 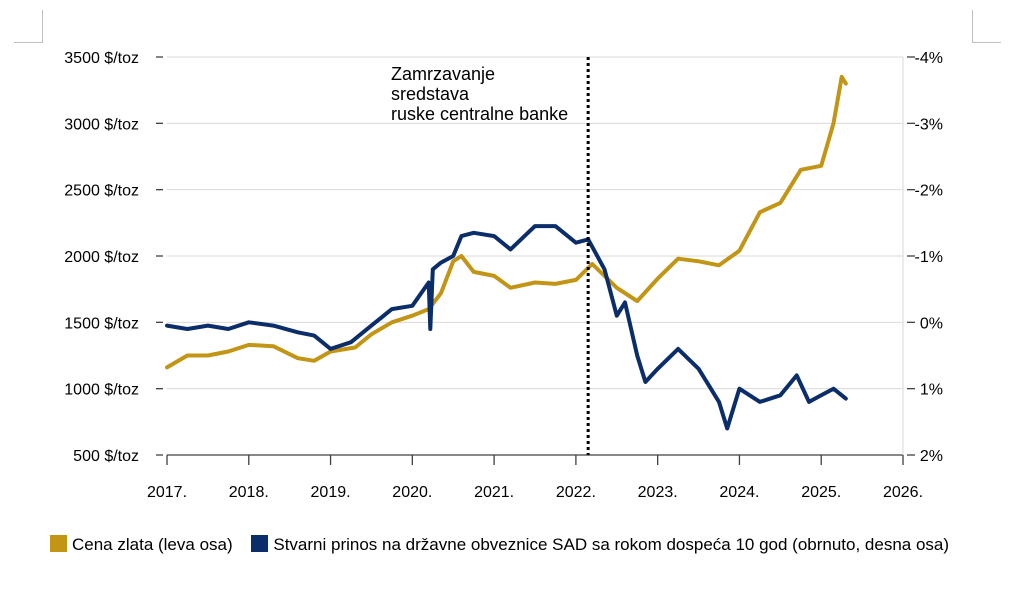 What do you see at coordinates (101, 58) in the screenshot?
I see `left-axis-tick-label: 3500 $/toz` at bounding box center [101, 58].